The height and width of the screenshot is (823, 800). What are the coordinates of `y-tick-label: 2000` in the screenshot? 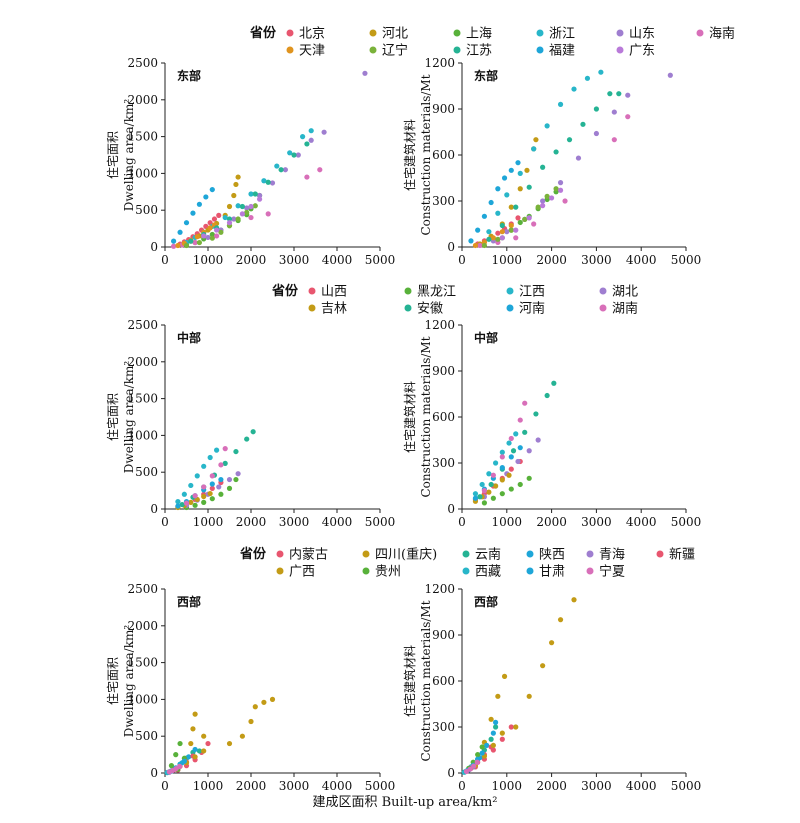 It's located at (142, 362).